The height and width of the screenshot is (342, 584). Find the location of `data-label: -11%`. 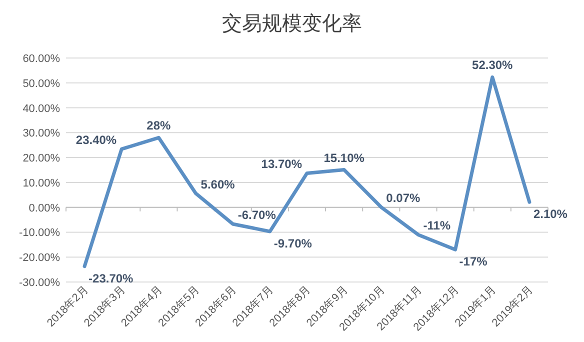

data-label: -11% is located at coordinates (437, 225).